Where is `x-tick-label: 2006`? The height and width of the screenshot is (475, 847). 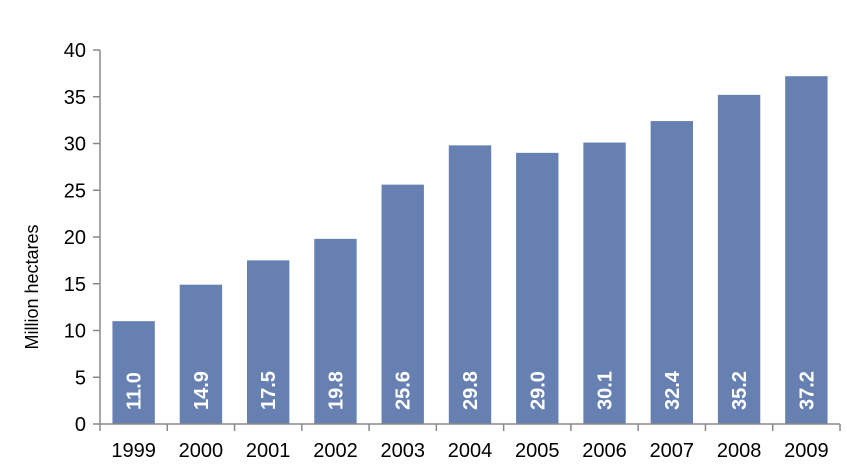 x-tick-label: 2006 is located at coordinates (604, 451).